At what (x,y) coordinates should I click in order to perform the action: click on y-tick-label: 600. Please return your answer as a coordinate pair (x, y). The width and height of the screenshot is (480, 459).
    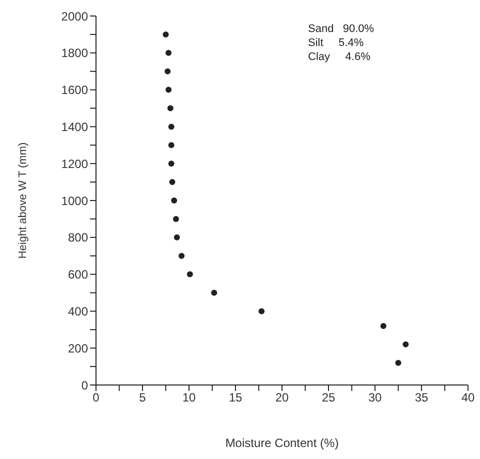
    Looking at the image, I should click on (78, 275).